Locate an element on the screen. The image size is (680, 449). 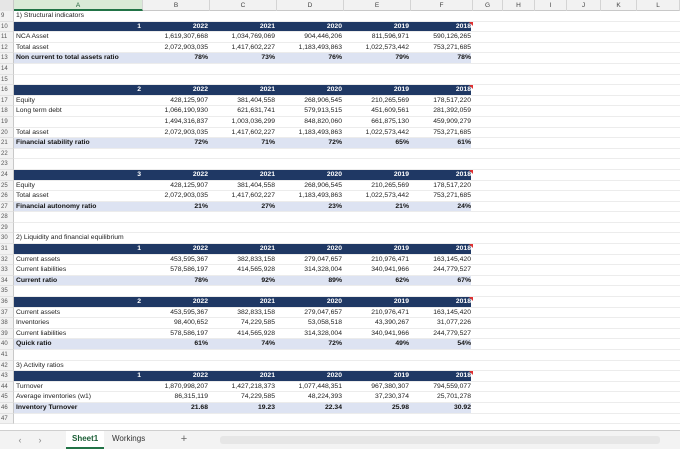
value-cell: 244,779,527 is located at coordinates (452, 333).